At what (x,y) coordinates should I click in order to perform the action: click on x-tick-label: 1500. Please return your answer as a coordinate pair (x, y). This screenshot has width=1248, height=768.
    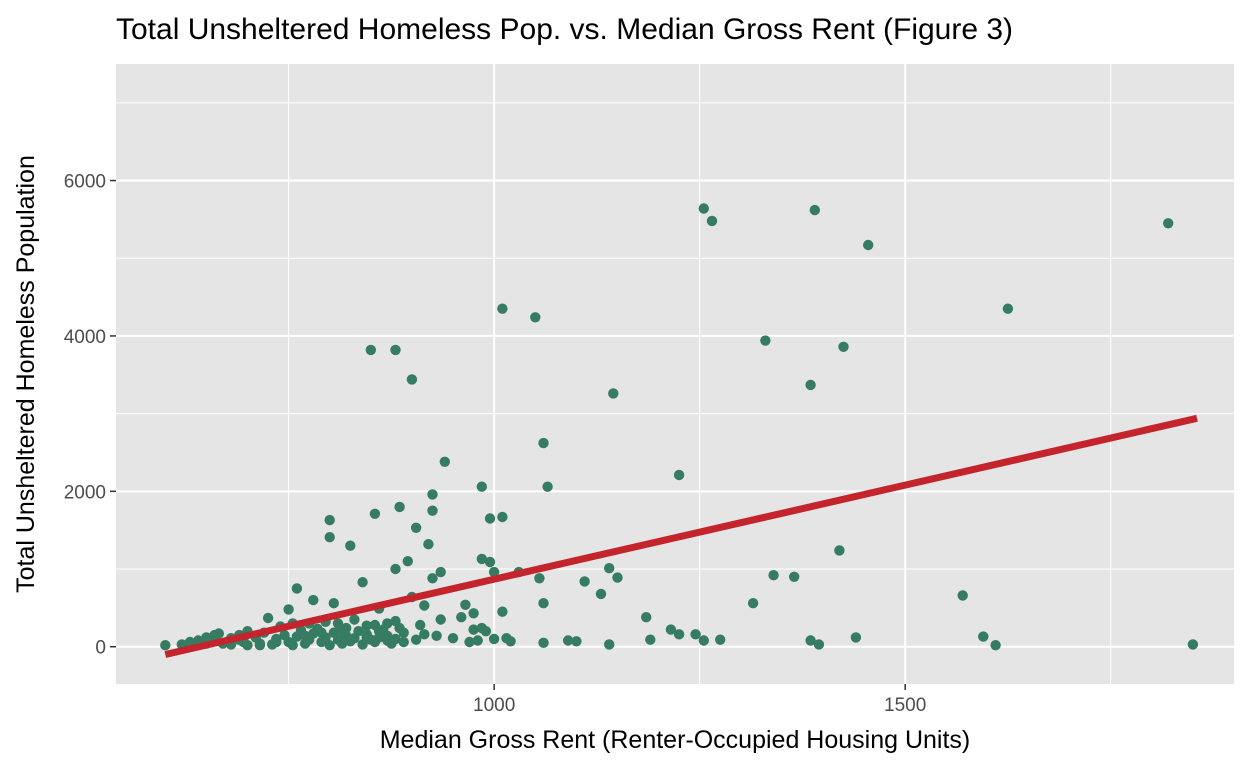
    Looking at the image, I should click on (905, 705).